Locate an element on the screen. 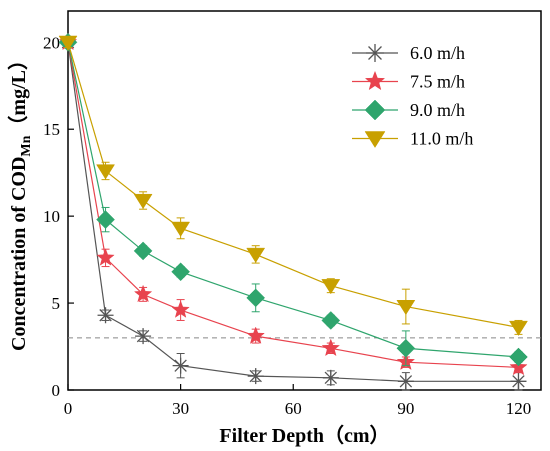 The image size is (550, 451). y-axis-title-unit: （mg/L） is located at coordinates (18, 93).